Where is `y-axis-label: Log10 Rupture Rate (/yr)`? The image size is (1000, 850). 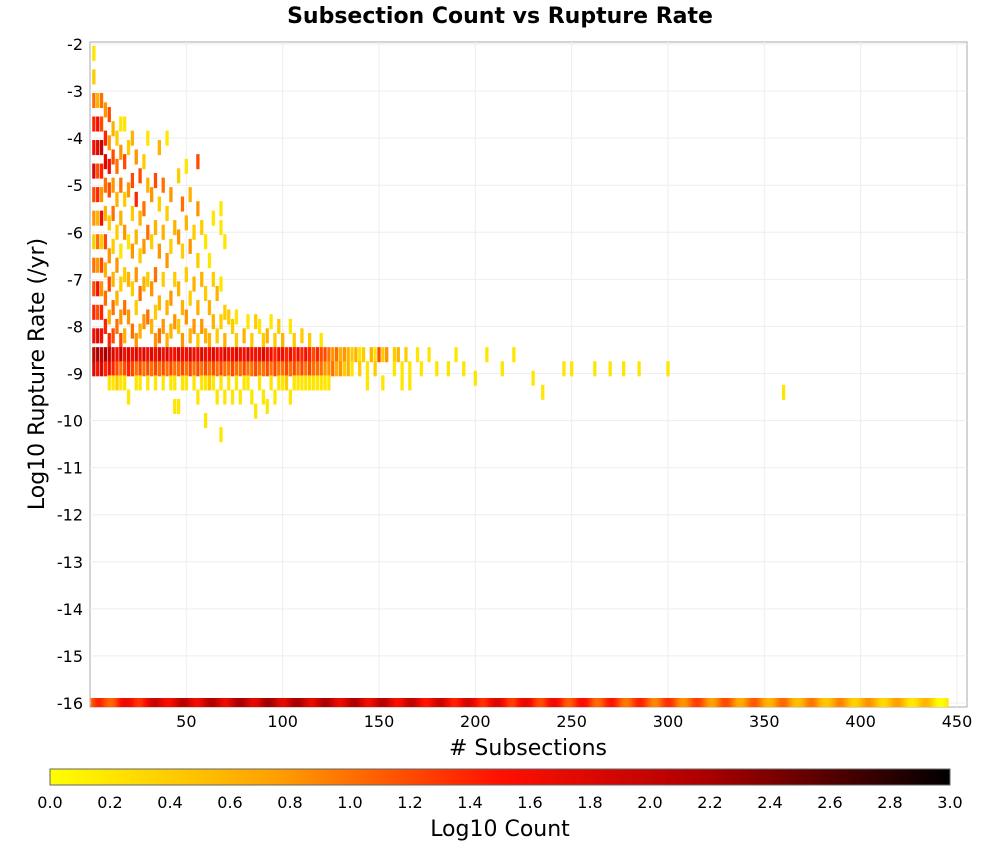 y-axis-label: Log10 Rupture Rate (/yr) is located at coordinates (37, 374).